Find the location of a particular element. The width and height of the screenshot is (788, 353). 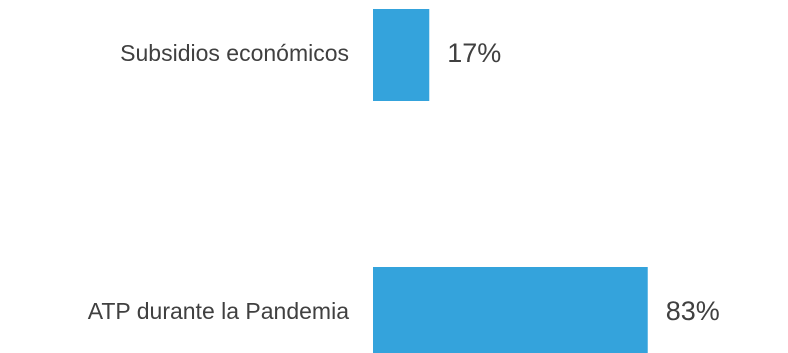

category-label-atp-durante-la-pandemia: ATP durante la Pandemia is located at coordinates (218, 311).